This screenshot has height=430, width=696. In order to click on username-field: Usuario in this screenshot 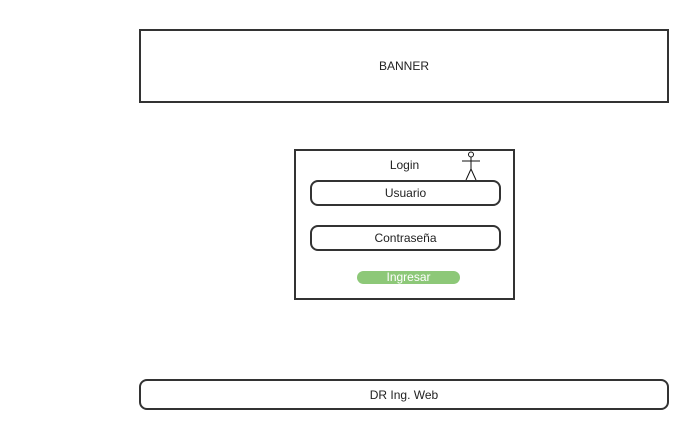, I will do `click(405, 193)`.